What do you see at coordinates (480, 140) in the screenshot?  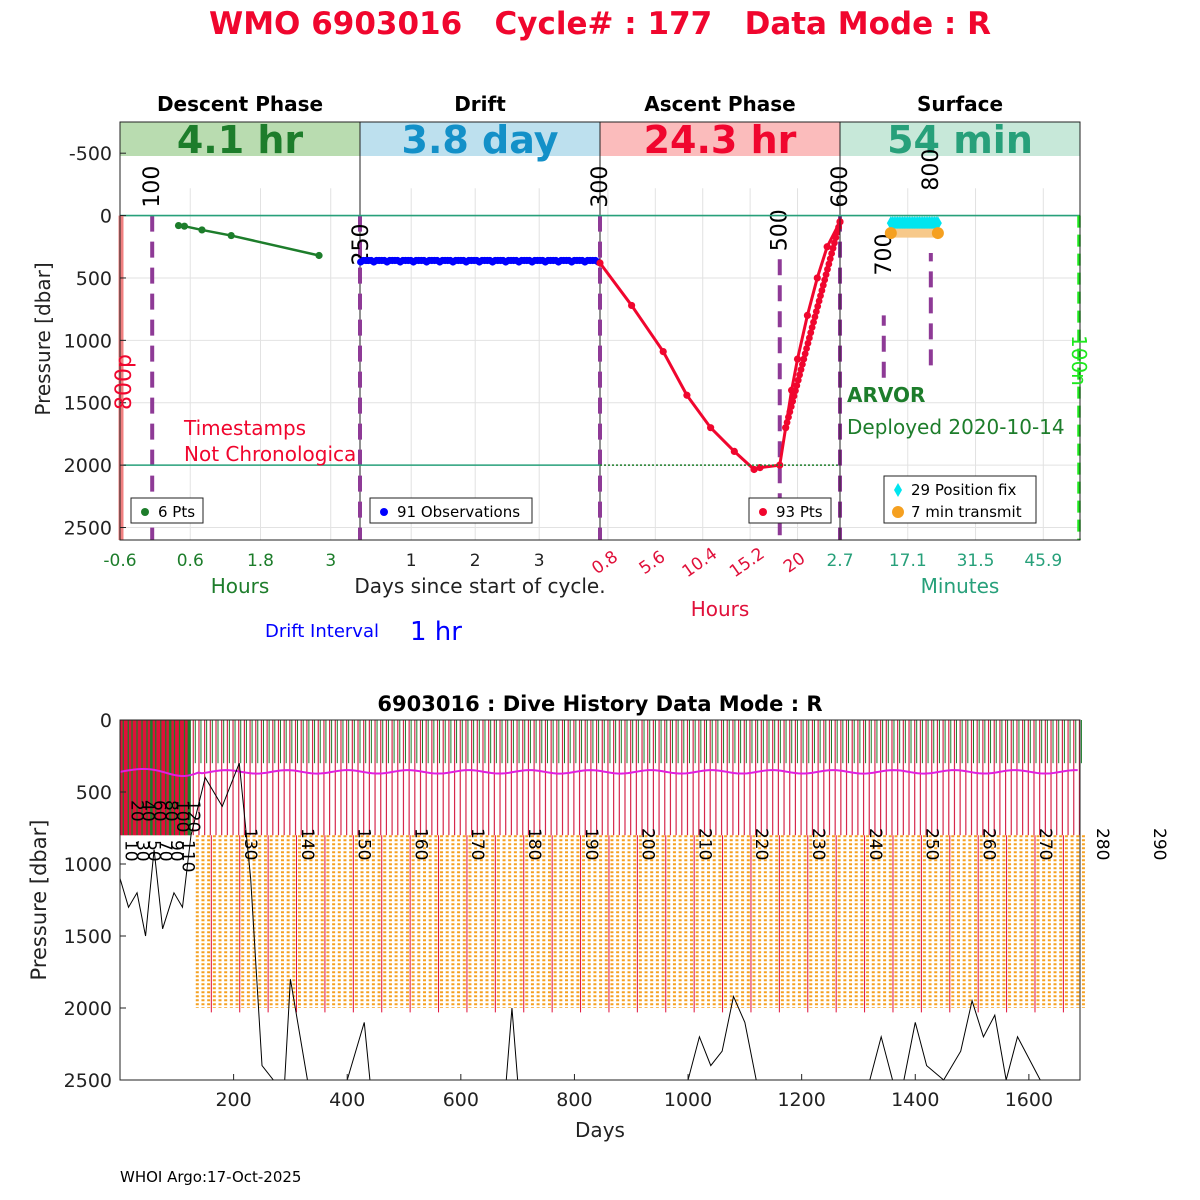 I see `phase-duration: 3.8 day` at bounding box center [480, 140].